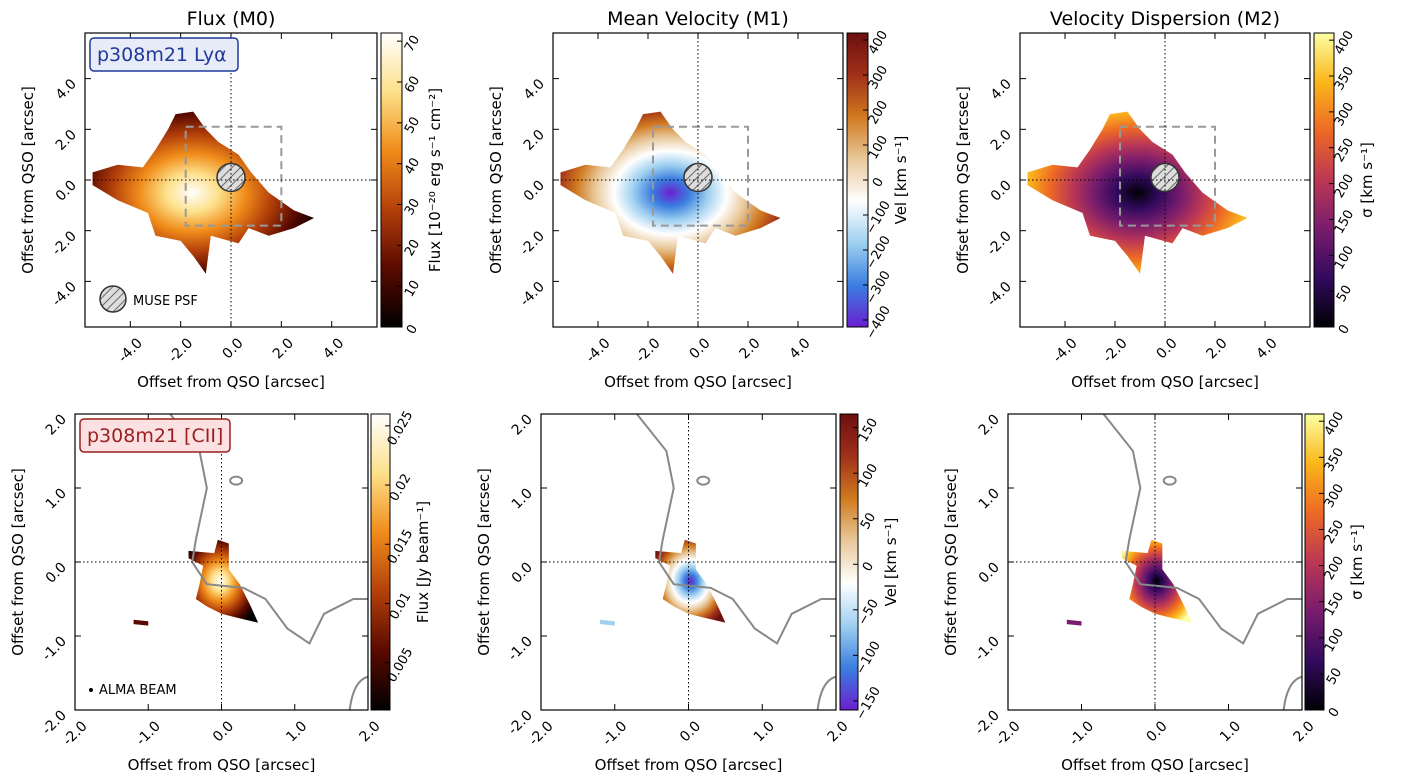  What do you see at coordinates (598, 350) in the screenshot?
I see `x-tick-label: -4.0` at bounding box center [598, 350].